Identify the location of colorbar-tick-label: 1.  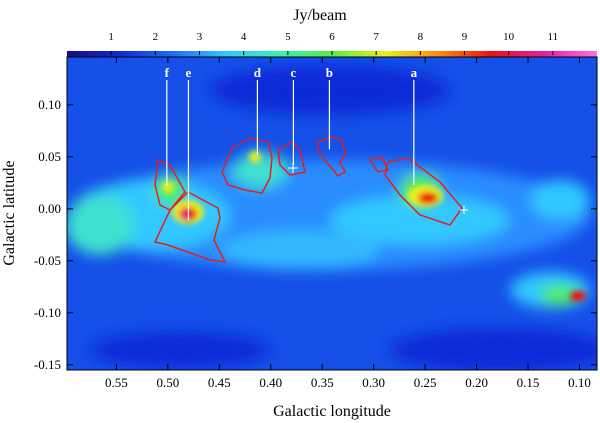
(111, 37).